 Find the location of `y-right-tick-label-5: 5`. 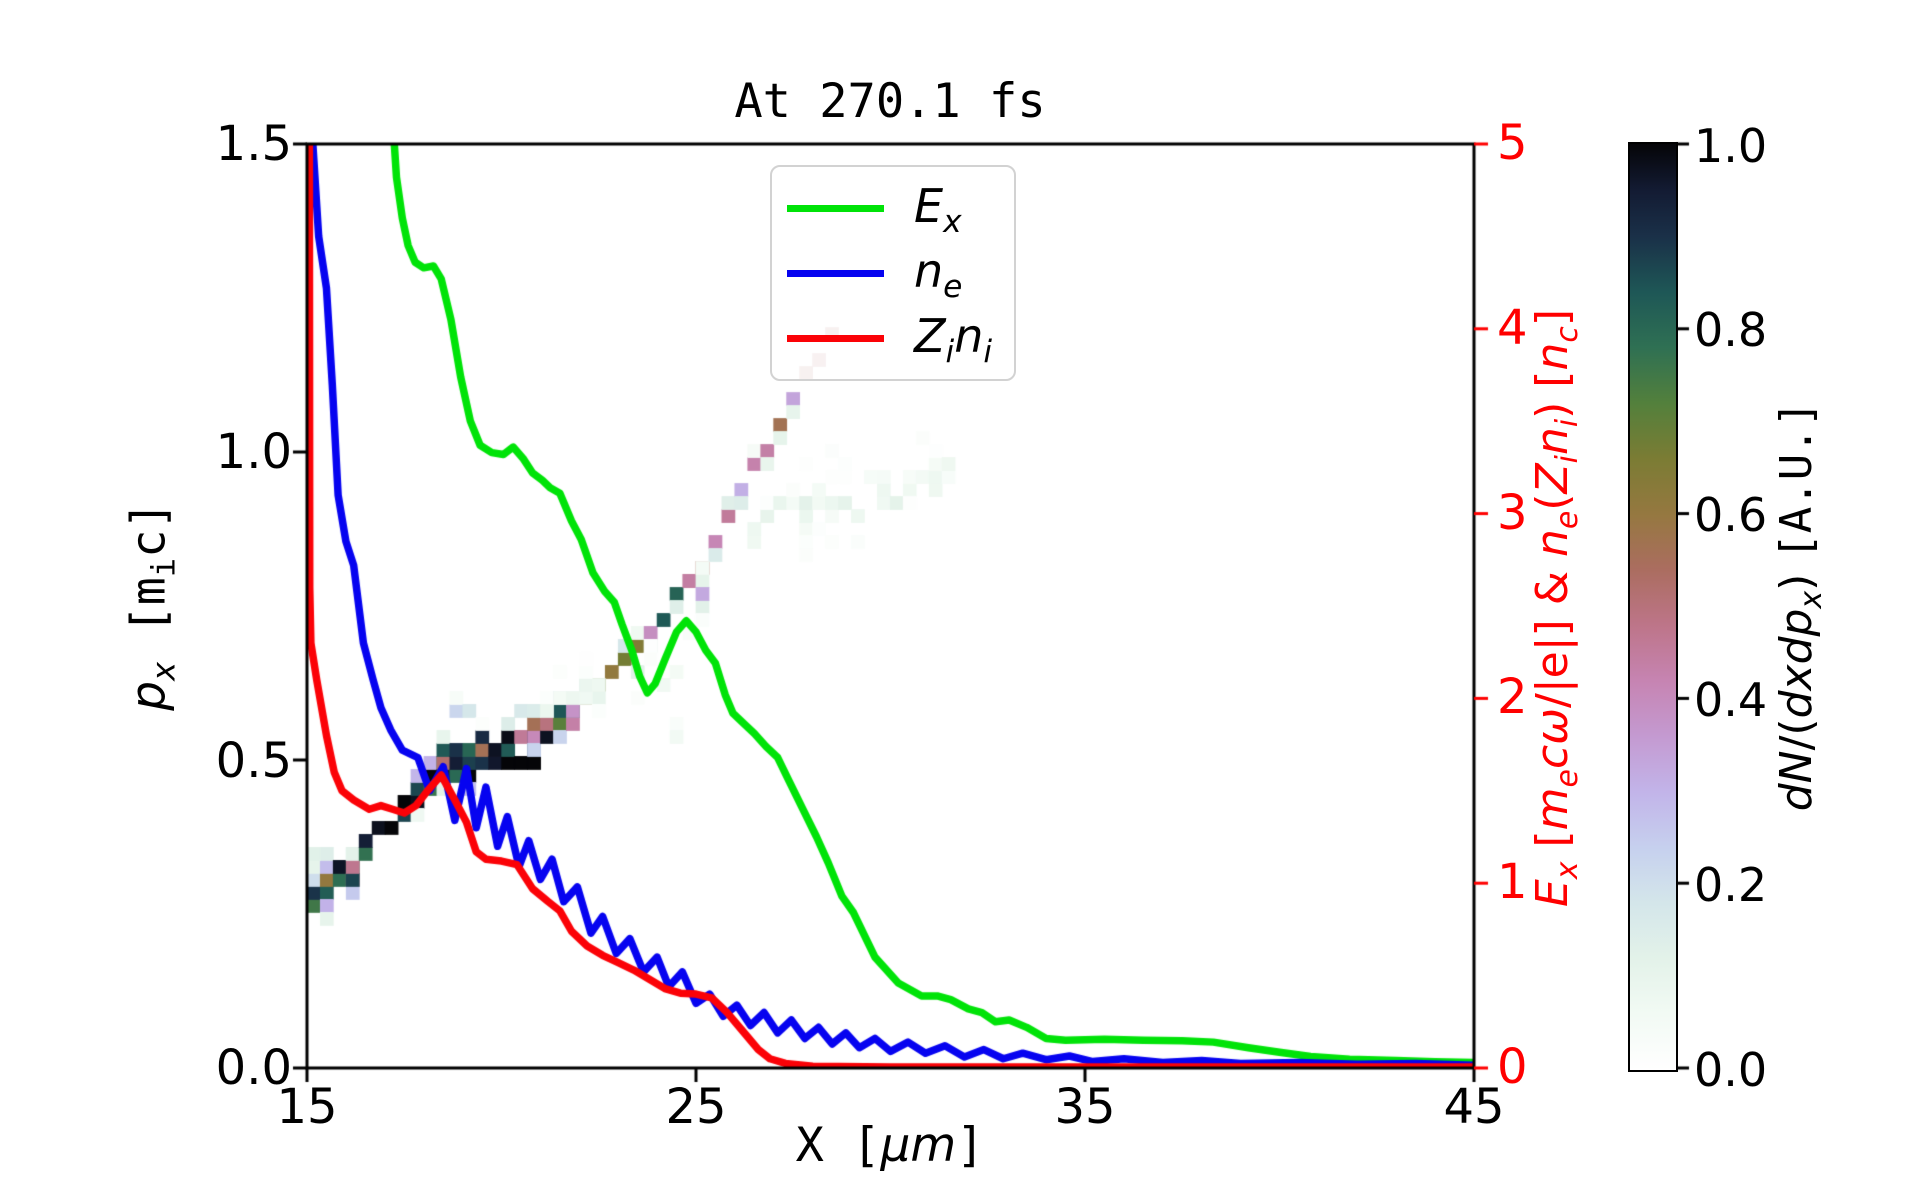

y-right-tick-label-5: 5 is located at coordinates (1512, 143).